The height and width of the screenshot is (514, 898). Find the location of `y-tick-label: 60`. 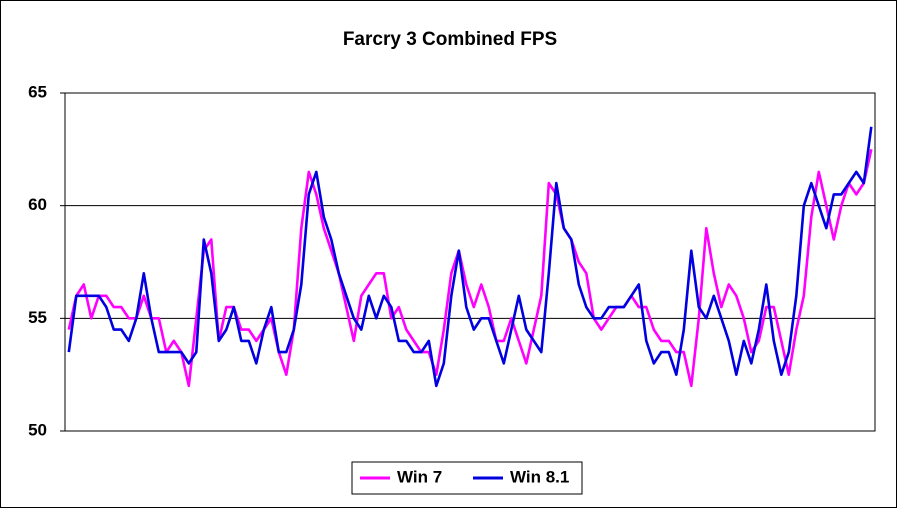

y-tick-label: 60 is located at coordinates (37, 204).